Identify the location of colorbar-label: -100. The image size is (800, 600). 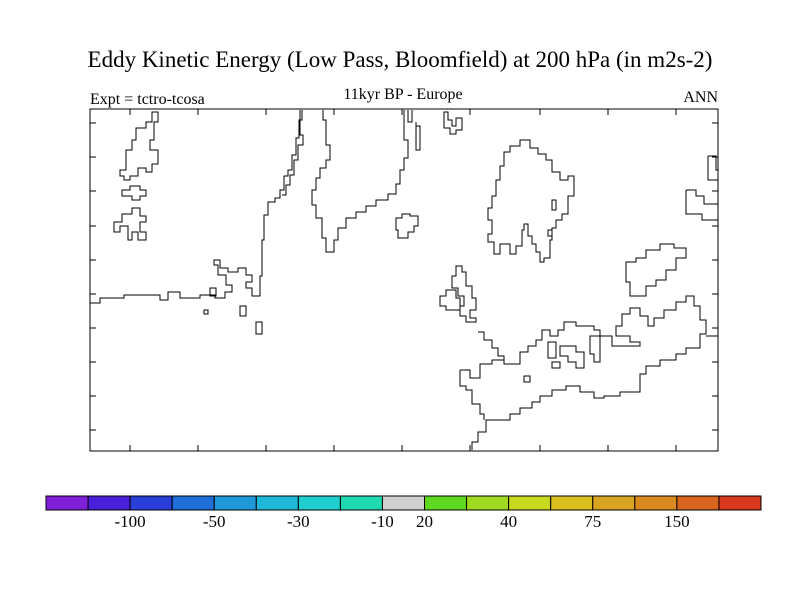
(130, 521).